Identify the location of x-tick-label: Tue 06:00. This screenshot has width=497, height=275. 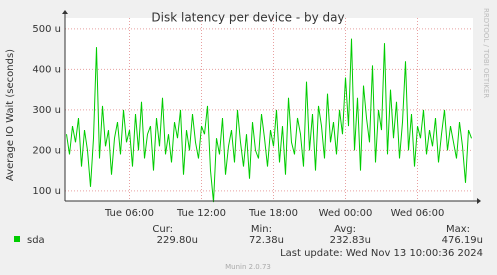
(129, 213).